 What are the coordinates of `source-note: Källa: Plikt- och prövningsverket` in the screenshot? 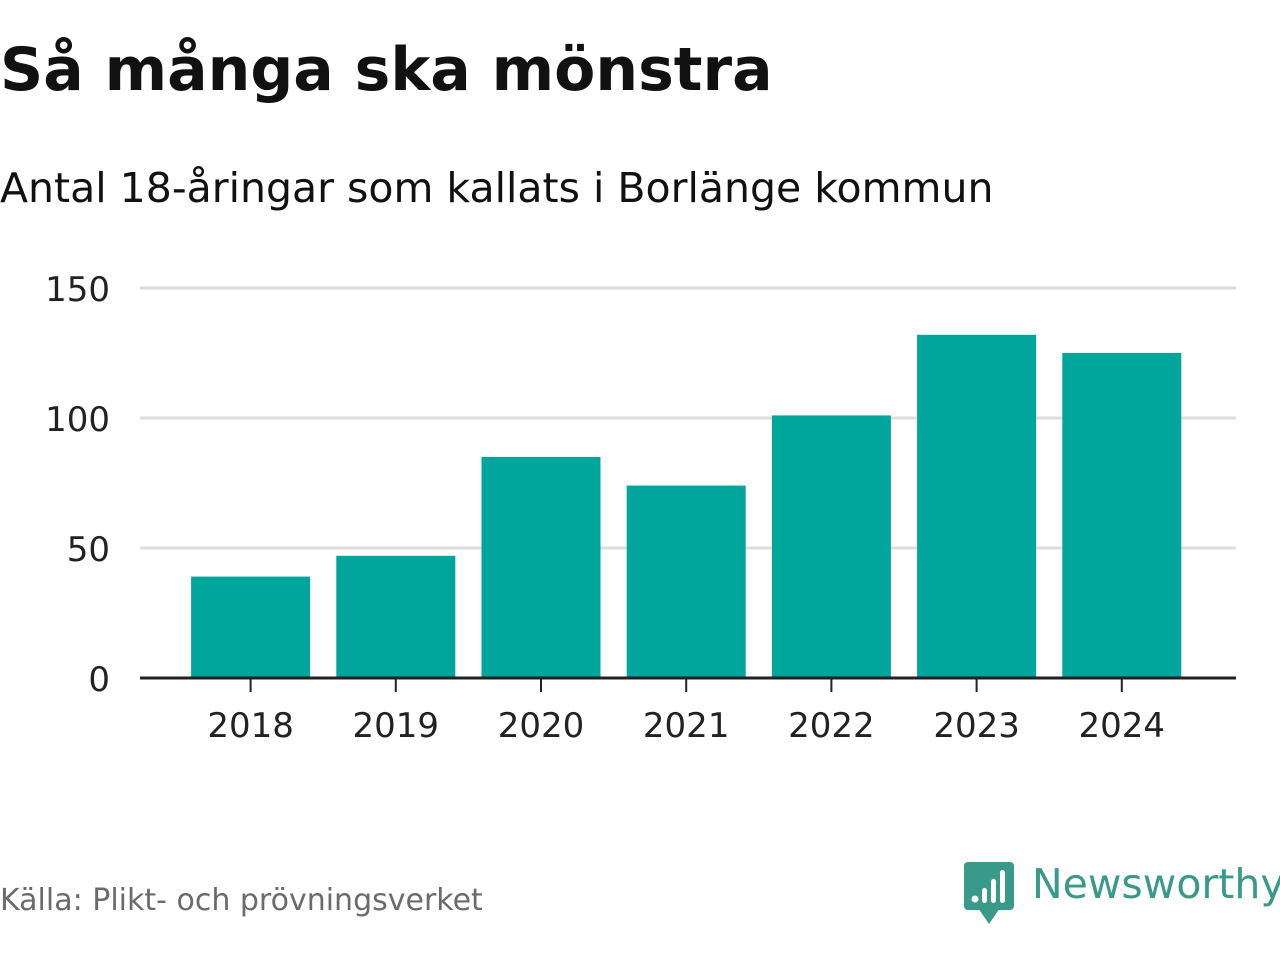 It's located at (241, 900).